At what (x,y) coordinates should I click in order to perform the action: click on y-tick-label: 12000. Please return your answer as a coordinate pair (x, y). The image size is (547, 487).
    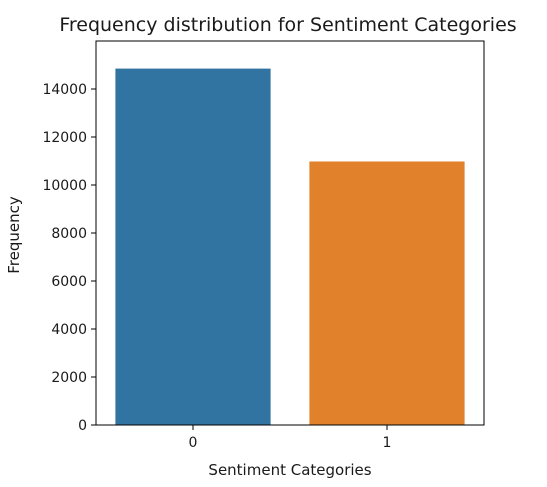
    Looking at the image, I should click on (64, 138).